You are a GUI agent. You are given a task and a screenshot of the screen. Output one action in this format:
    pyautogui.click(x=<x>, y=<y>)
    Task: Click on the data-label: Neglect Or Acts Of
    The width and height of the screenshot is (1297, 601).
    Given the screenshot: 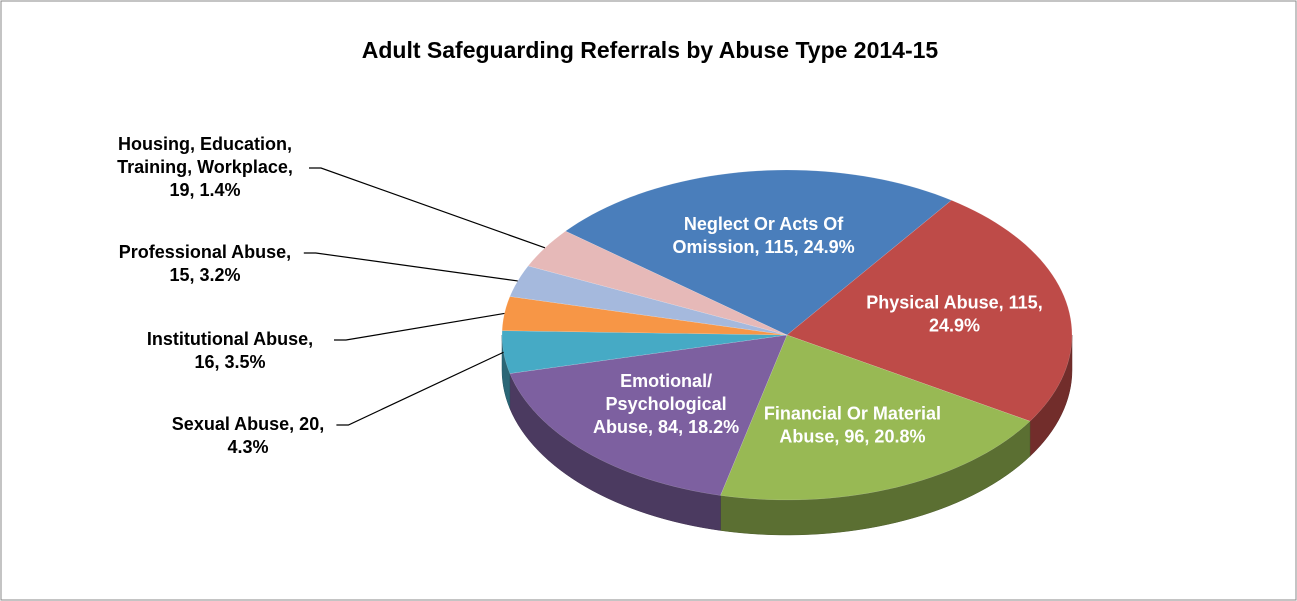 What is the action you would take?
    pyautogui.click(x=764, y=224)
    